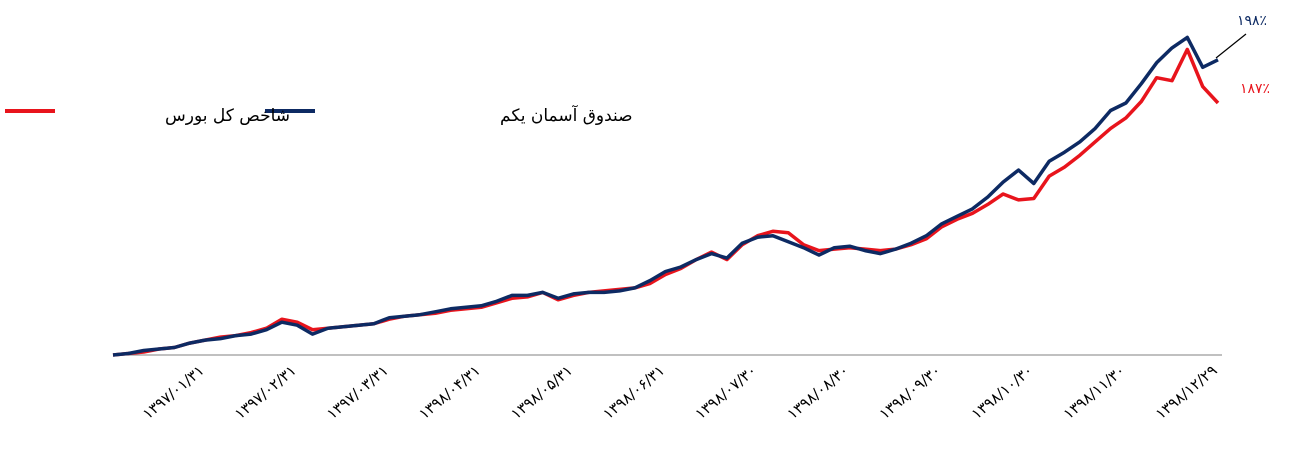 This screenshot has width=1290, height=471. What do you see at coordinates (725, 392) in the screenshot?
I see `x-tick-label: ۱۳۹۸/۰۷/۳۰` at bounding box center [725, 392].